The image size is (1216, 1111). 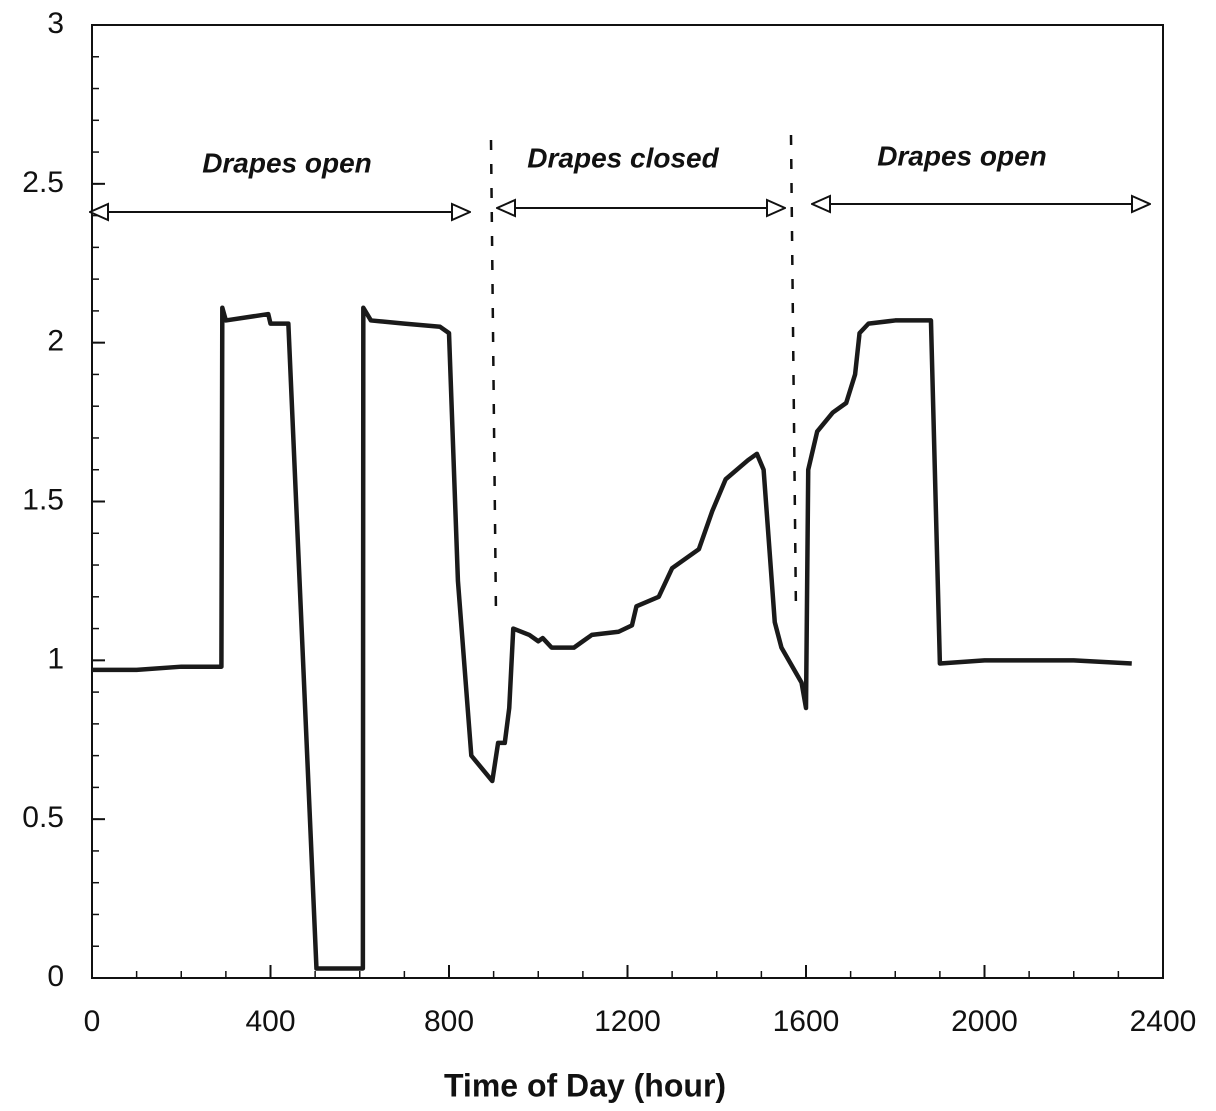 What do you see at coordinates (55, 23) in the screenshot?
I see `y-tick-label: 3` at bounding box center [55, 23].